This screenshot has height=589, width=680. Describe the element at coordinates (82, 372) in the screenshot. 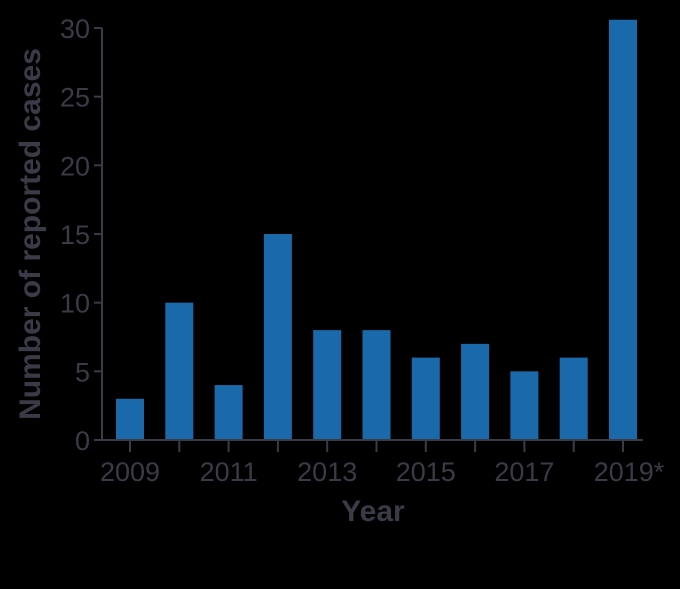

I see `y-tick-label: 5` at that location.